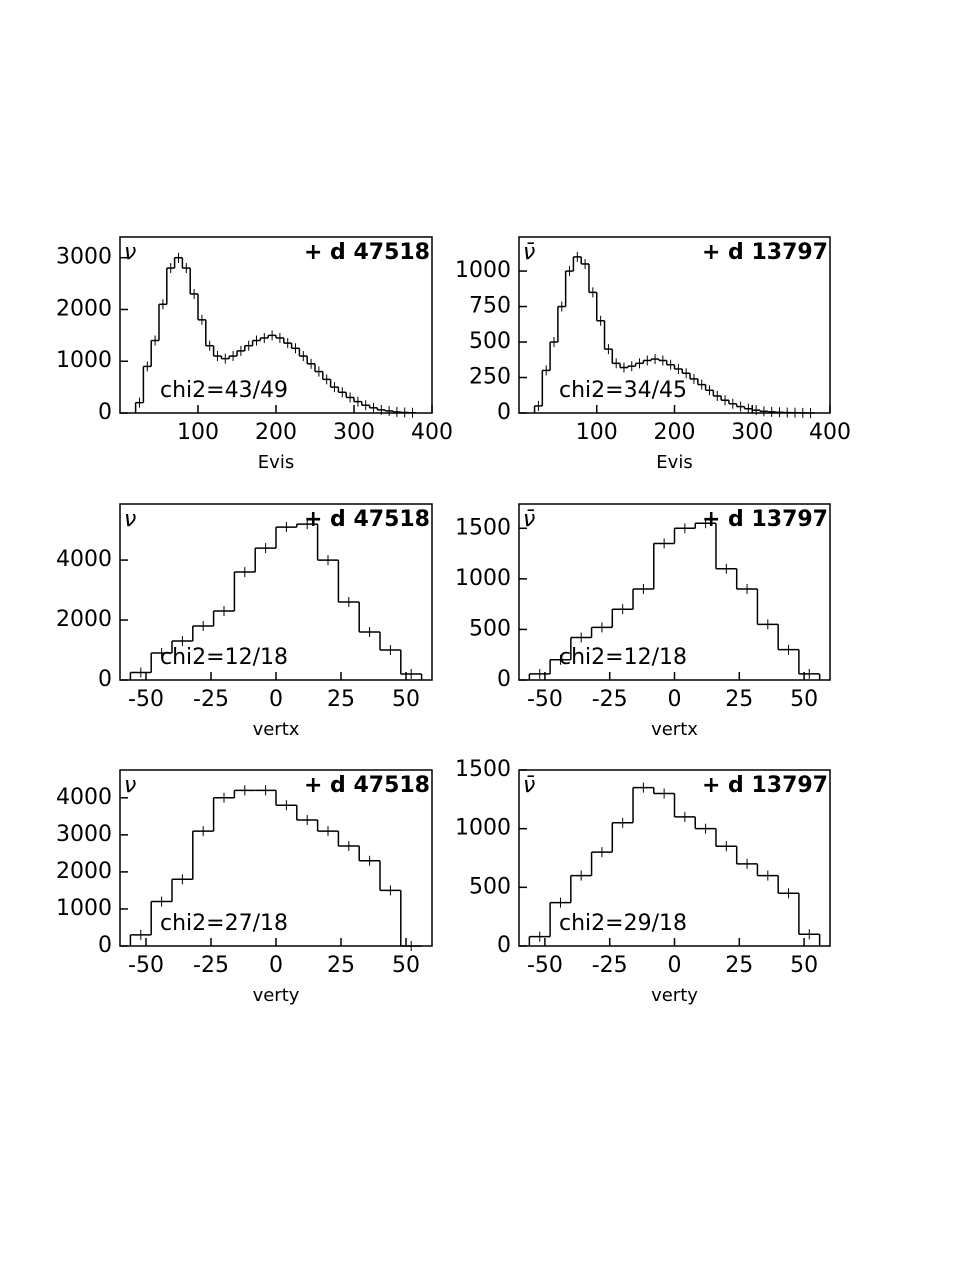 This screenshot has height=1264, width=977. I want to click on y-tick-label: 750, so click(490, 306).